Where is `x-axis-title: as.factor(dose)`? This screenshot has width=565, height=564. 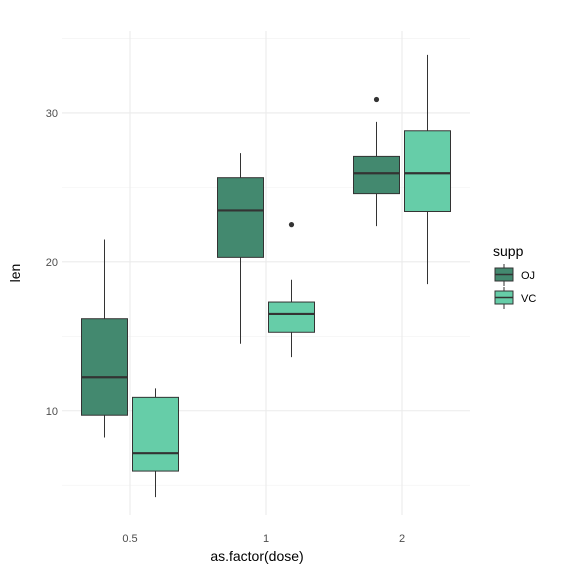
x-axis-title: as.factor(dose) is located at coordinates (256, 556).